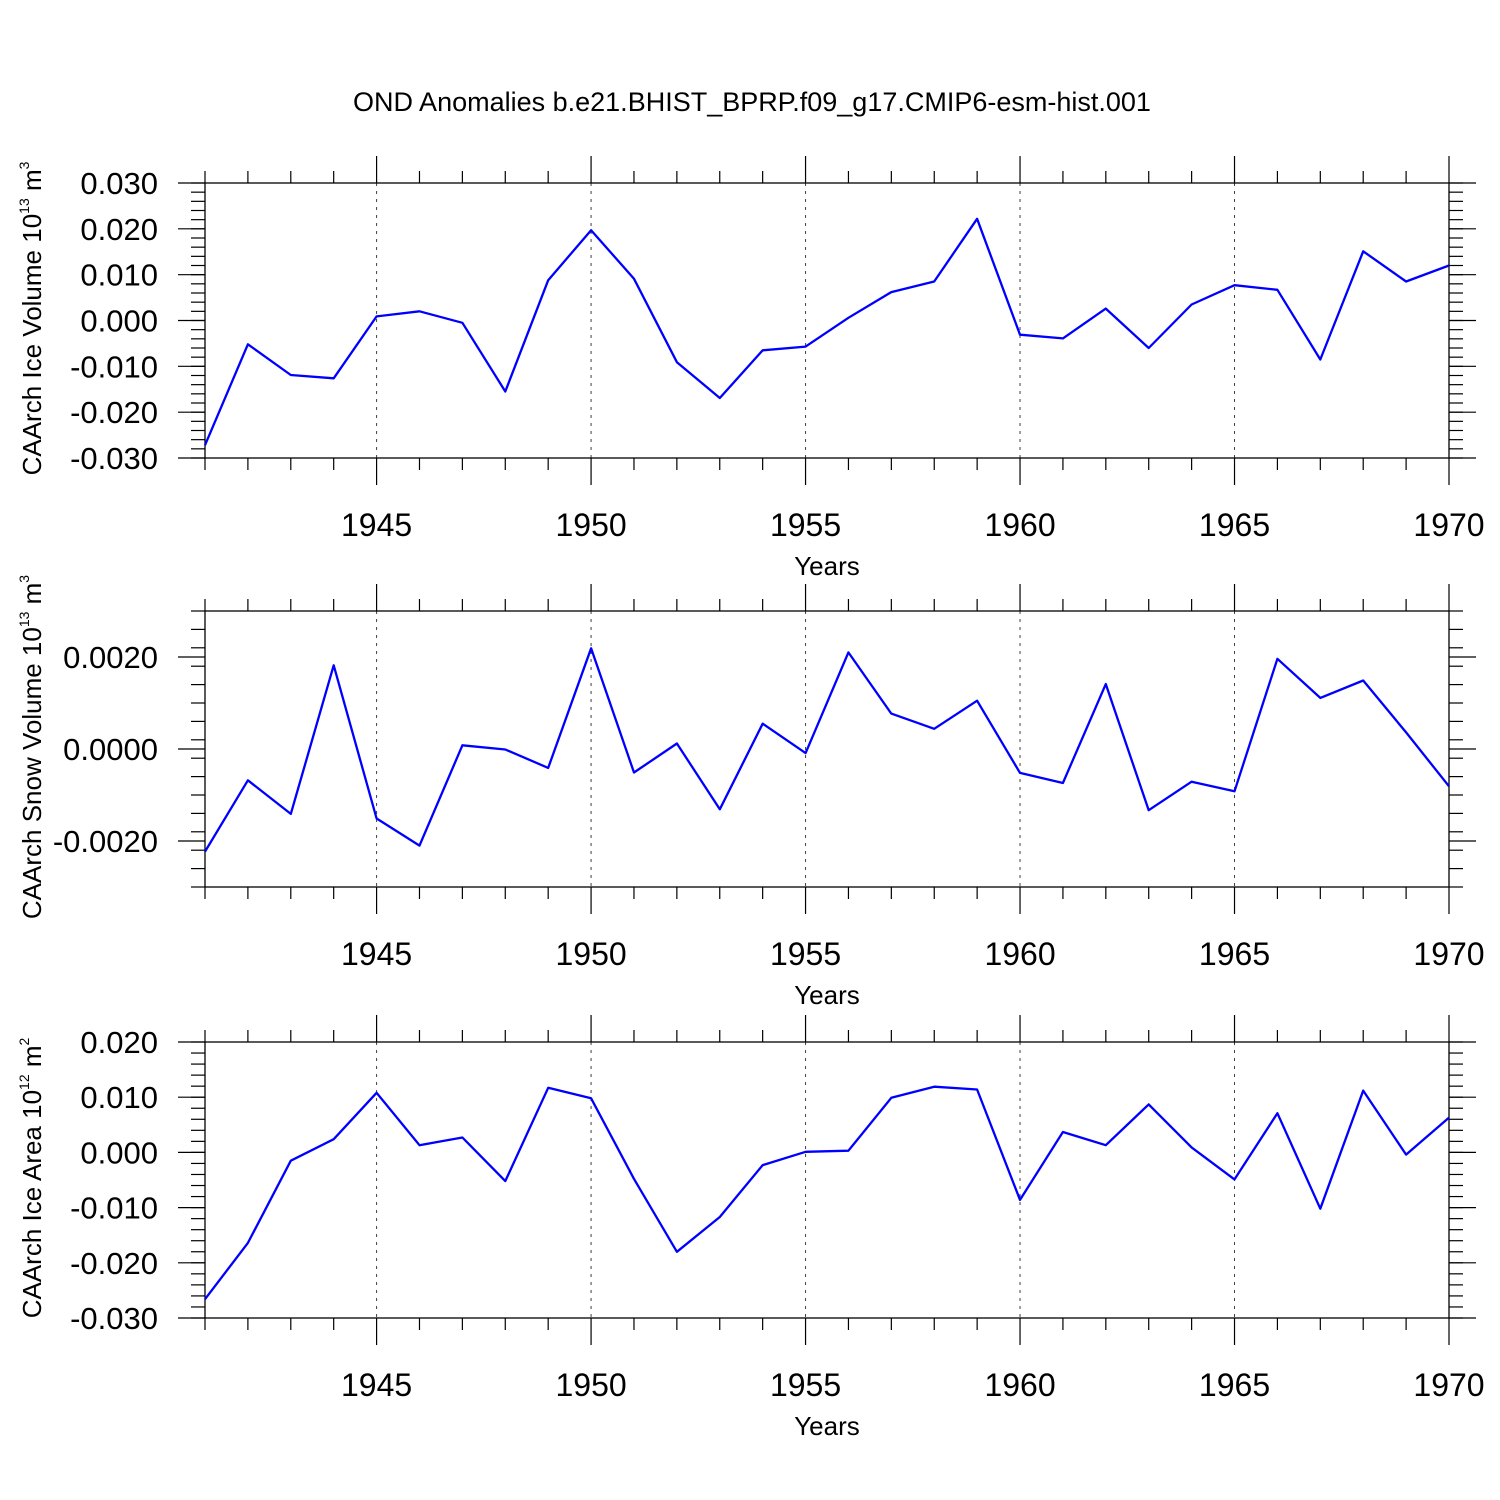  Describe the element at coordinates (32, 773) in the screenshot. I see `y-axis-label-text: CAArch Snow Volume 10` at that location.